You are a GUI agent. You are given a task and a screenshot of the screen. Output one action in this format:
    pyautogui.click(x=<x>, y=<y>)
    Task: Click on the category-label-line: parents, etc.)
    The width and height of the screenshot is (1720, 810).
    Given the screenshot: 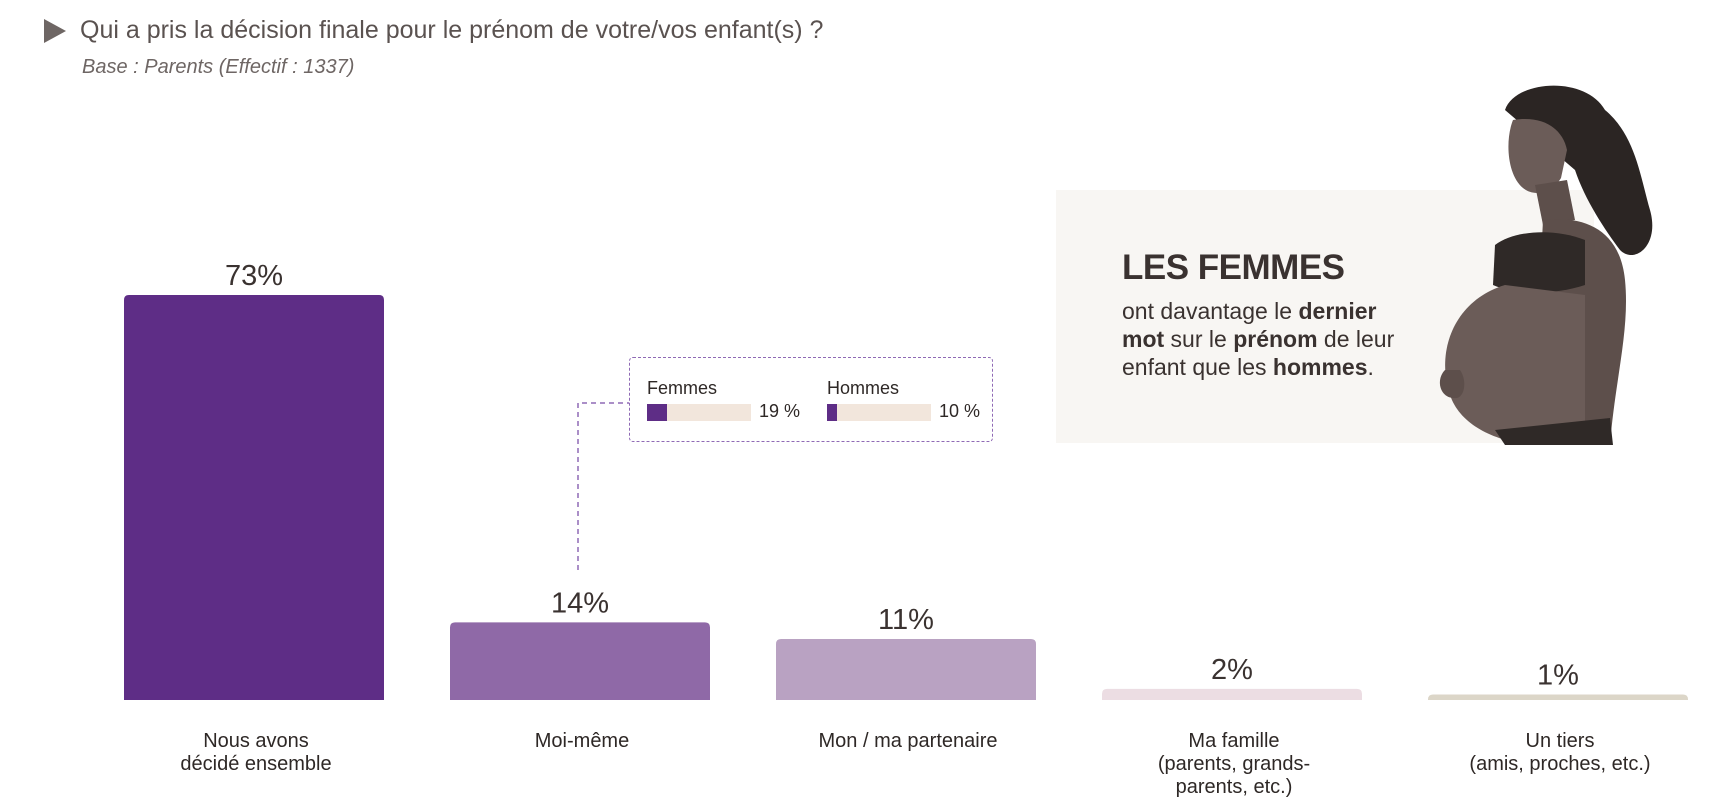 What is the action you would take?
    pyautogui.click(x=1234, y=787)
    